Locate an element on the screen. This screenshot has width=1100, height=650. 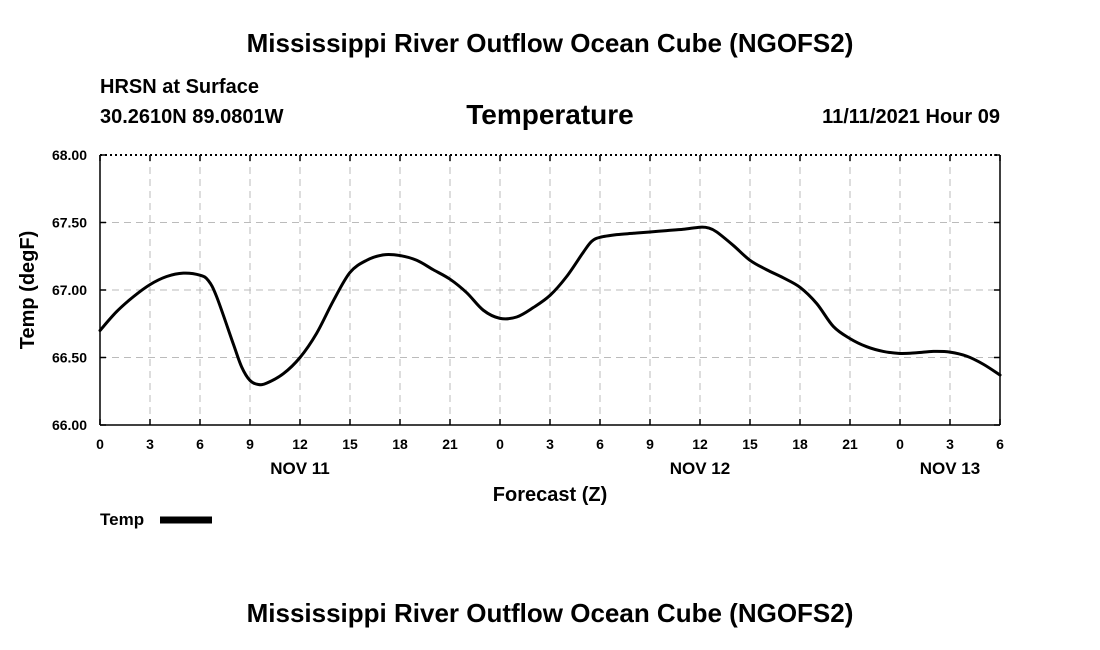
y-tick-label: 68.00 is located at coordinates (69, 155).